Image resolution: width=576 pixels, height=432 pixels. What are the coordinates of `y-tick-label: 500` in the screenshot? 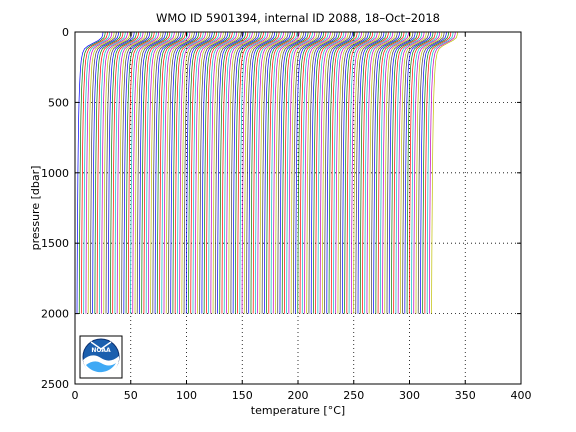 It's located at (58, 102).